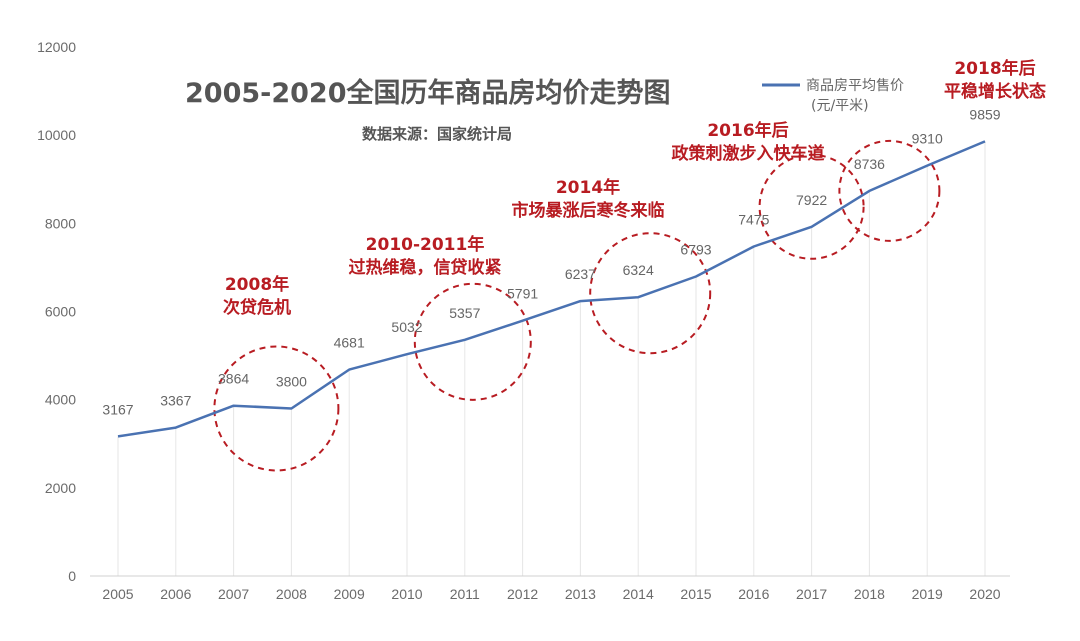  Describe the element at coordinates (60, 223) in the screenshot. I see `y-tick-label: 8000` at that location.